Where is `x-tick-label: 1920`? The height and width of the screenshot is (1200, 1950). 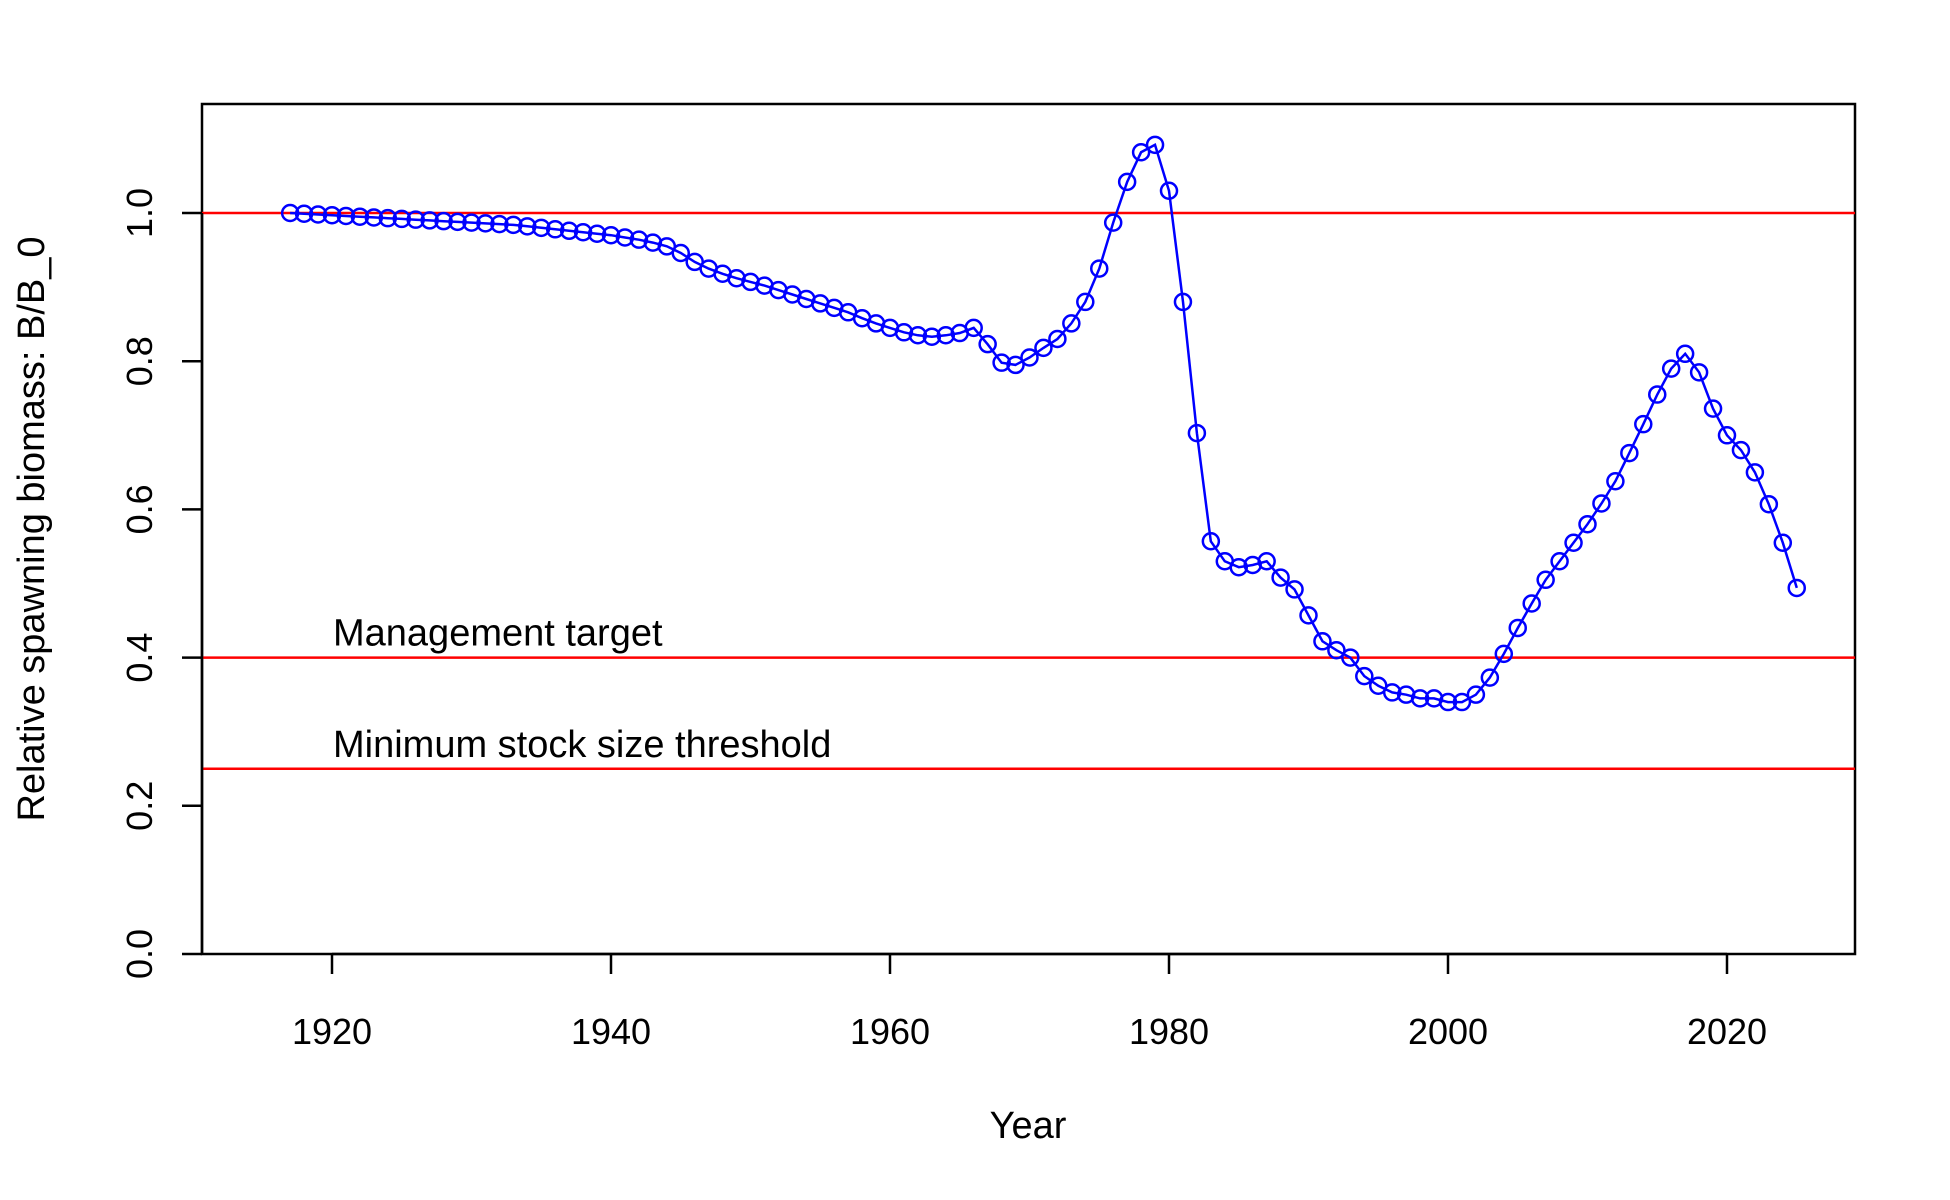
x-tick-label: 1920 is located at coordinates (332, 1031).